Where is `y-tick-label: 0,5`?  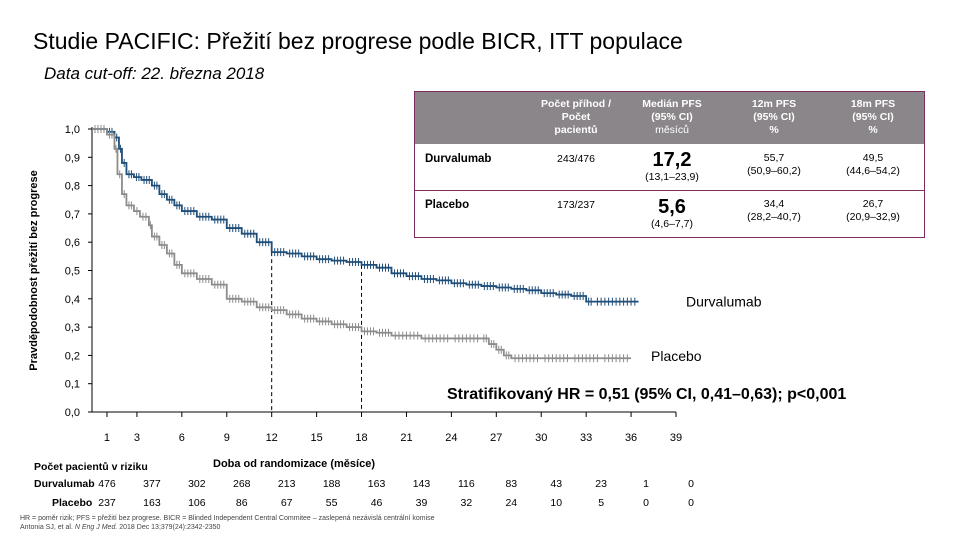
y-tick-label: 0,5 is located at coordinates (72, 272).